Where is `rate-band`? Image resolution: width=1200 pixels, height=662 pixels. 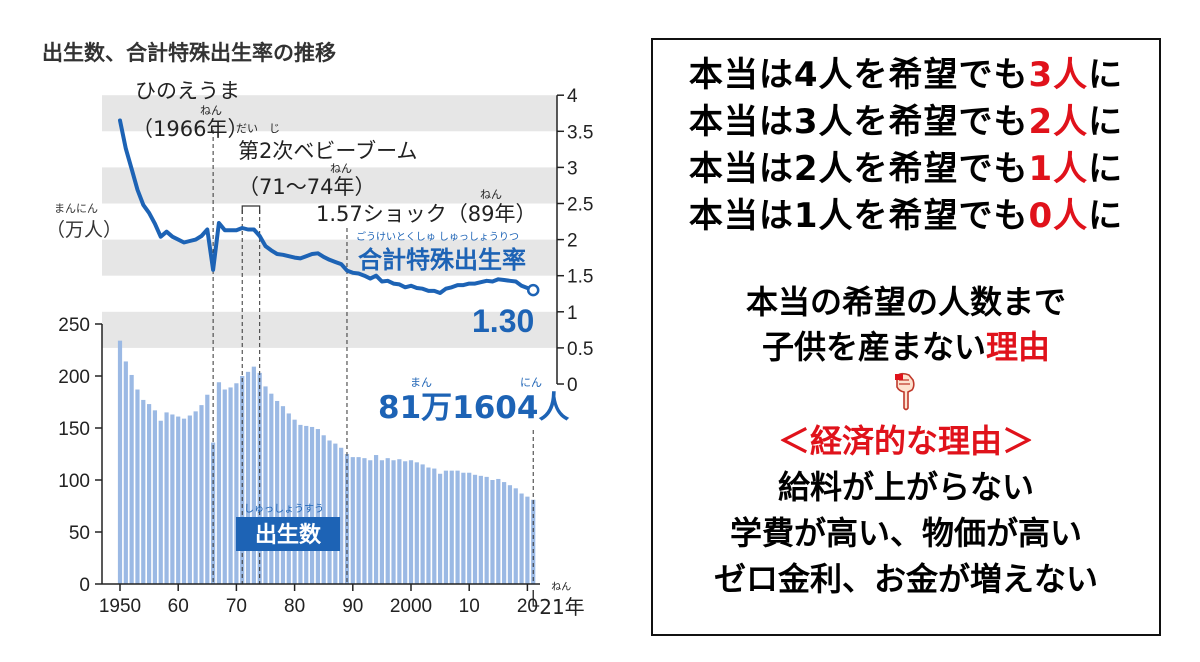
rate-band is located at coordinates (329, 185).